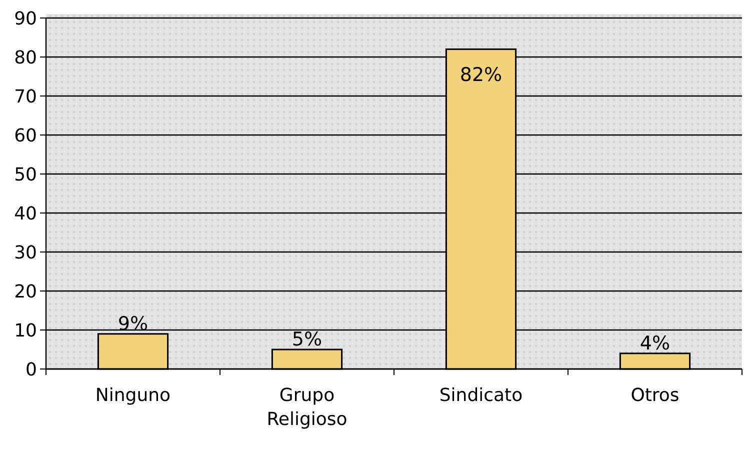  Describe the element at coordinates (25, 97) in the screenshot. I see `y-tick-label: 70` at that location.